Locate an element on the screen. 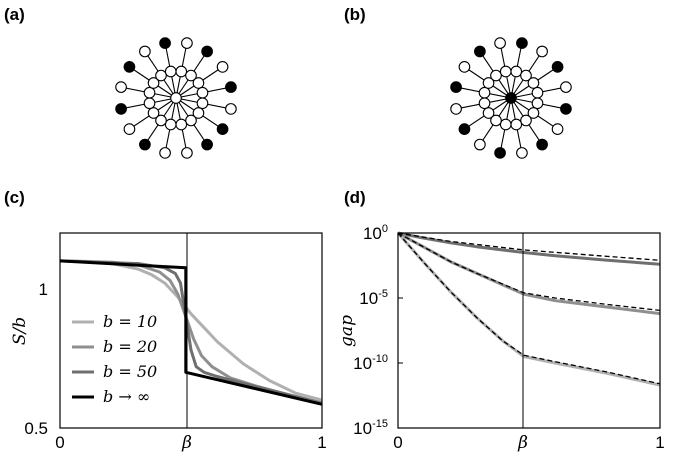 The height and width of the screenshot is (459, 676). d-ytick-label-2: 10⁻¹⁰ is located at coordinates (370, 363).